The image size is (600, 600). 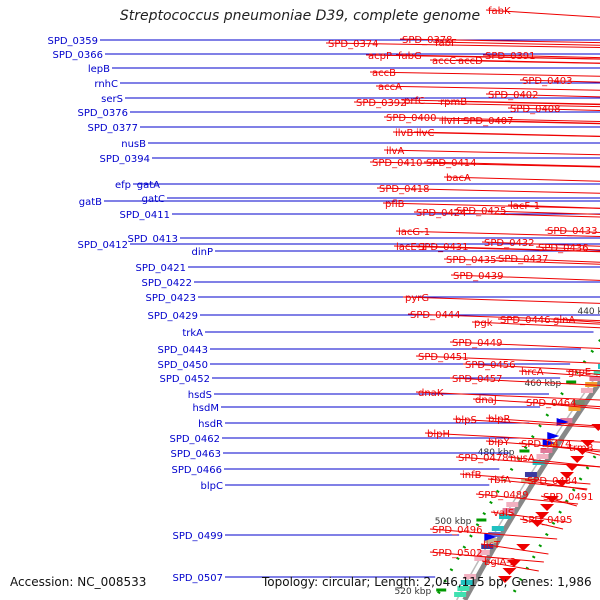 What do you see at coordinates (148, 185) in the screenshot?
I see `gene-label-left: gatA` at bounding box center [148, 185].